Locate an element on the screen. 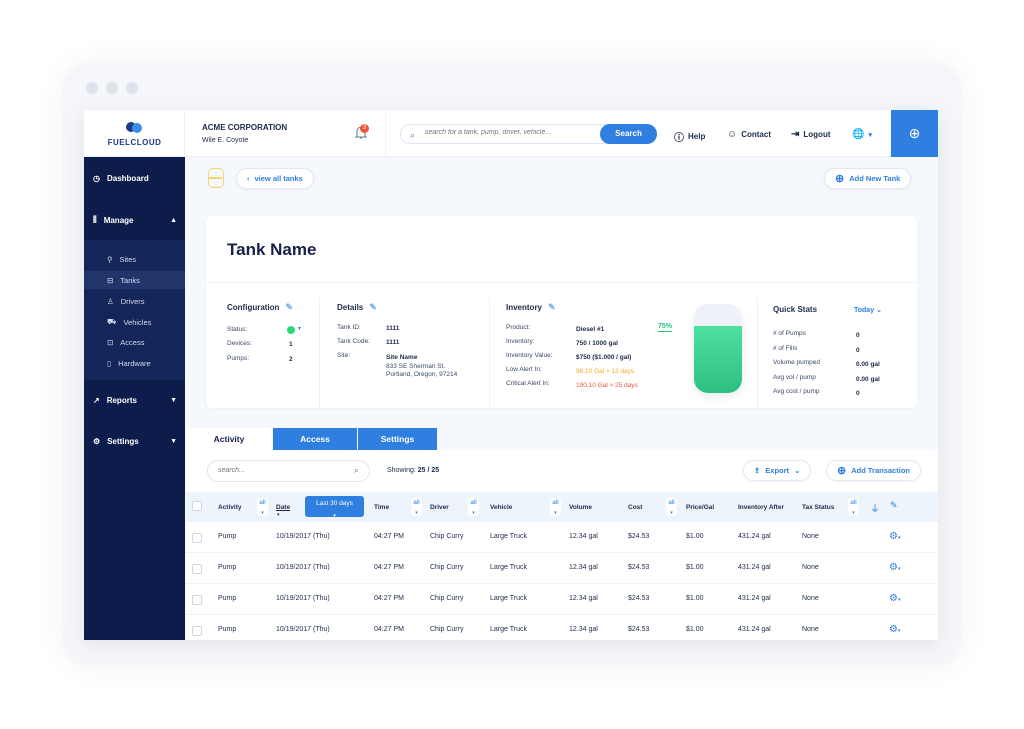  chevron-down-icon: ▼ is located at coordinates (173, 441).